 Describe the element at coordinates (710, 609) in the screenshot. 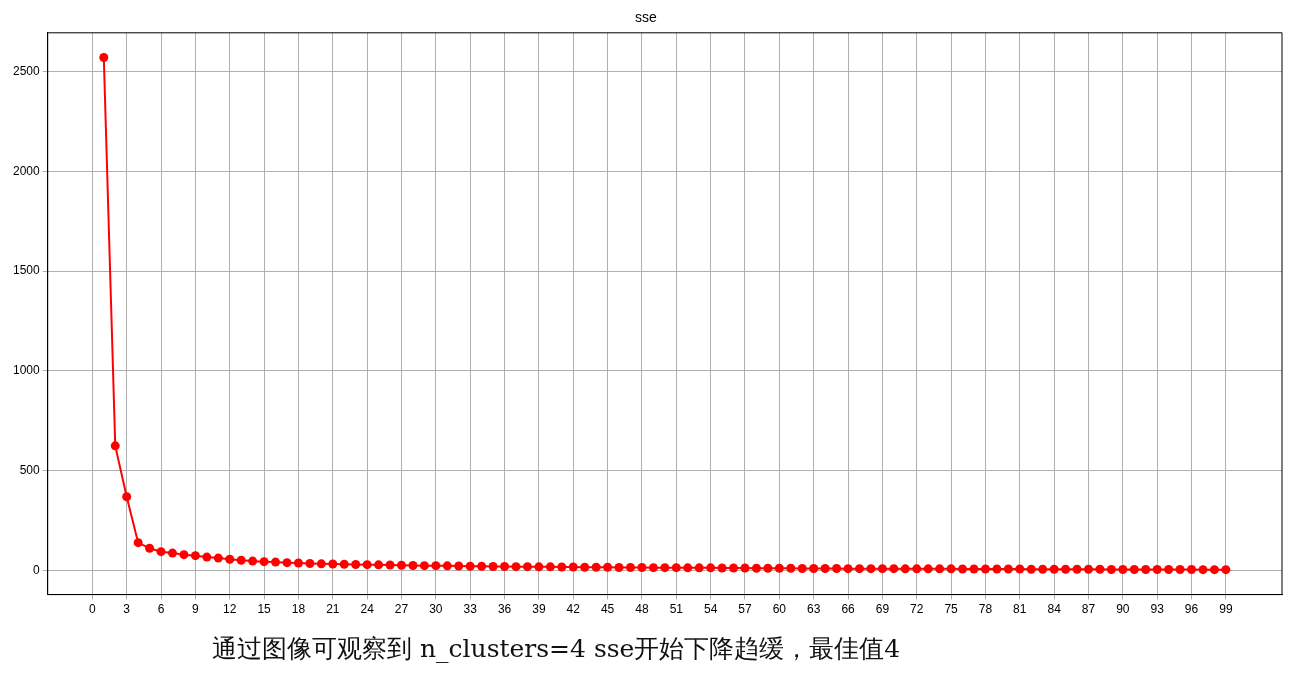

I see `x-tick-label: 54` at that location.